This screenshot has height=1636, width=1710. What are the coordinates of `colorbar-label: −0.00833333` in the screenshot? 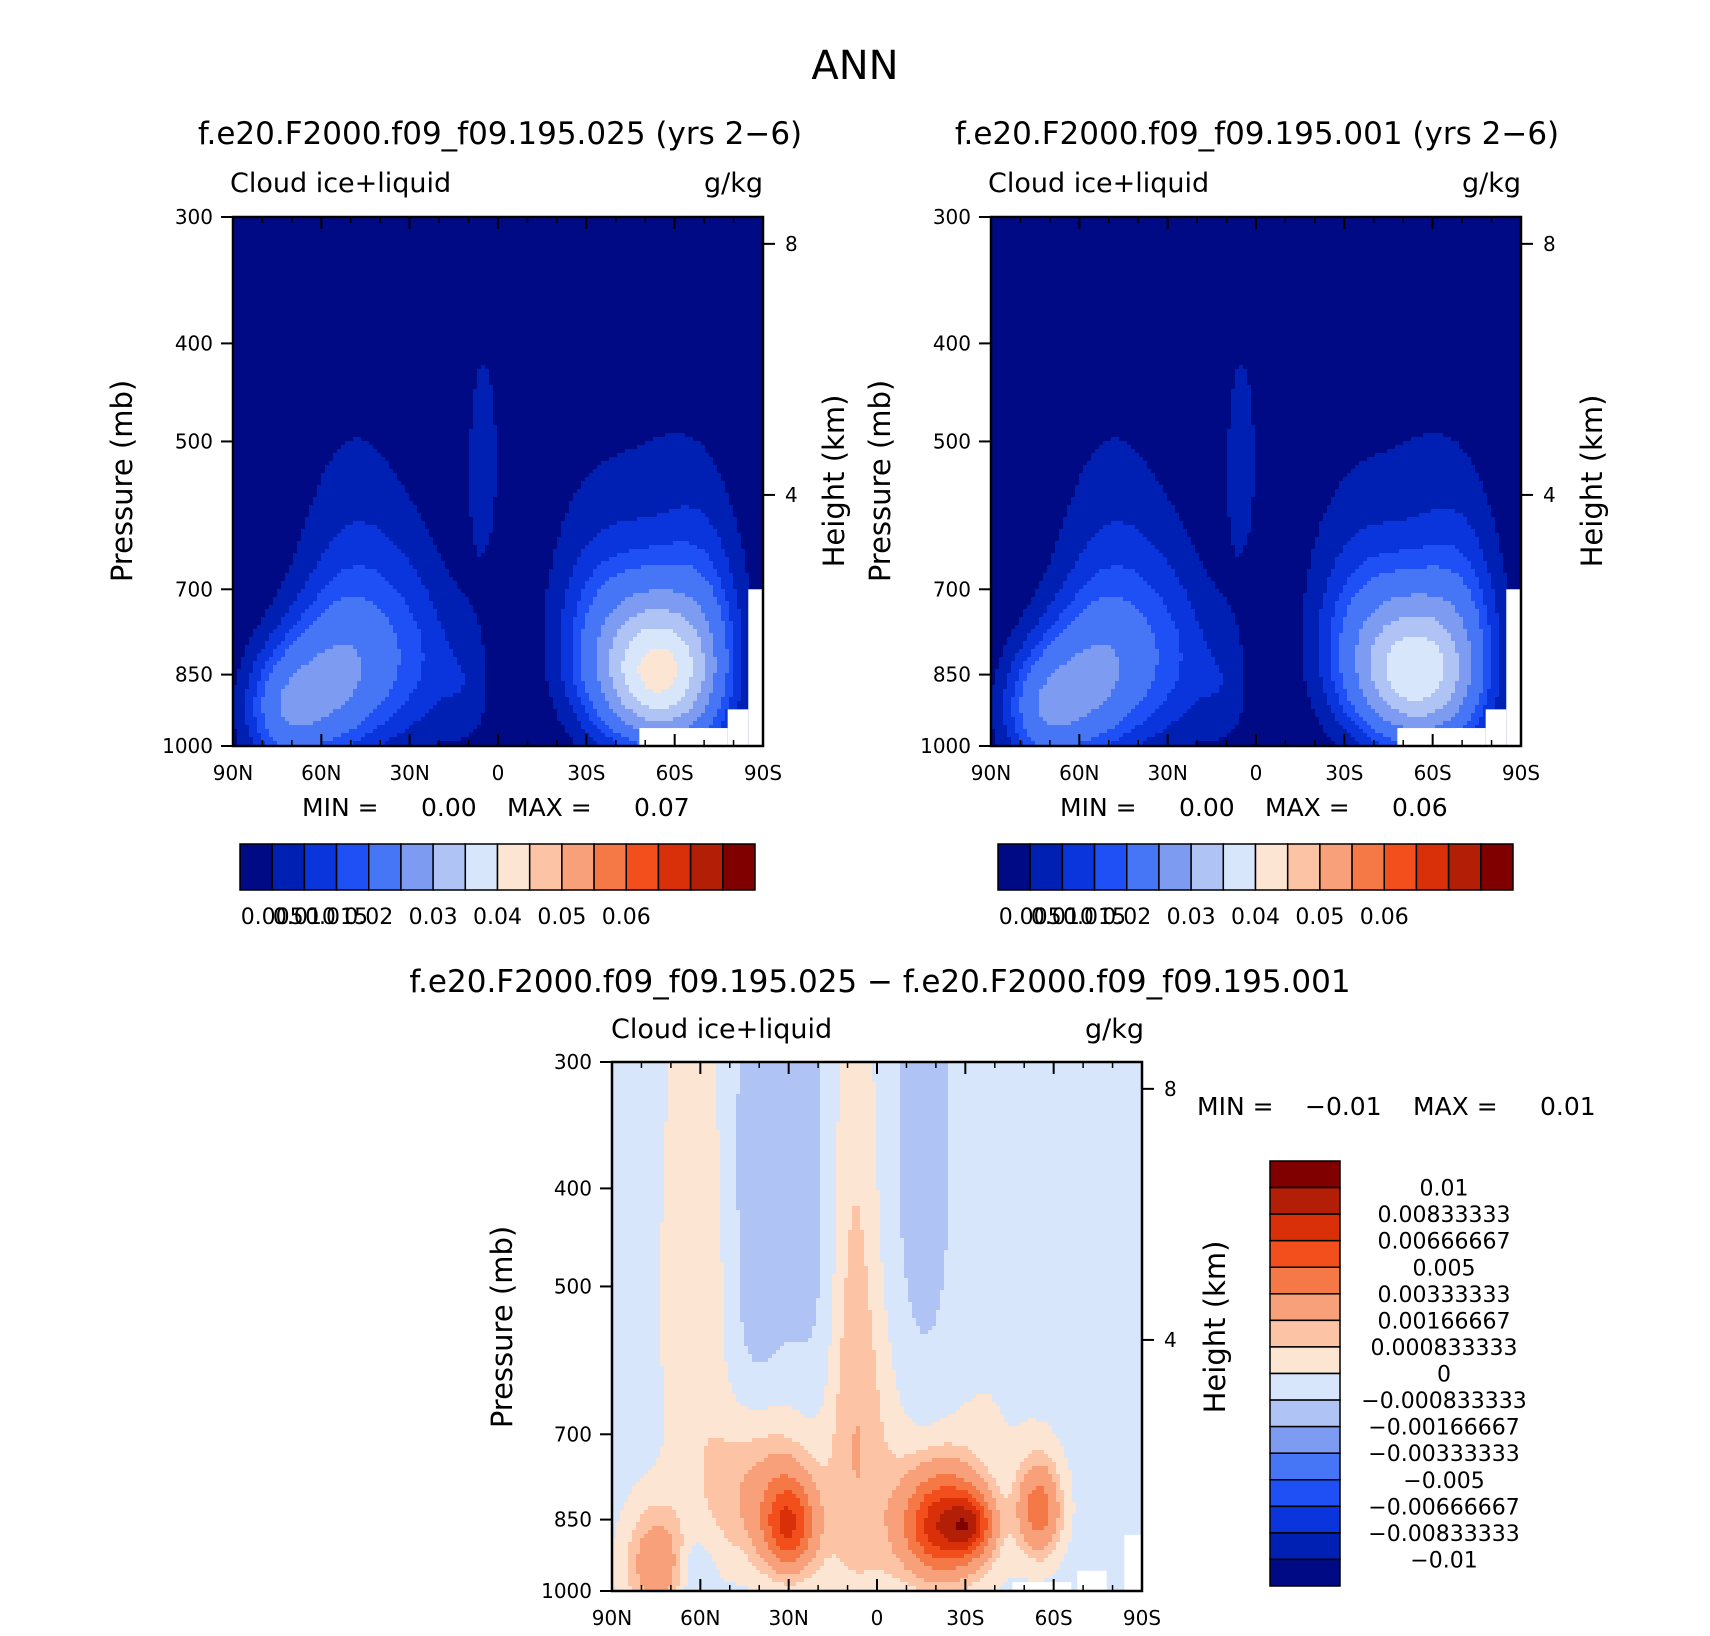 It's located at (1443, 1534).